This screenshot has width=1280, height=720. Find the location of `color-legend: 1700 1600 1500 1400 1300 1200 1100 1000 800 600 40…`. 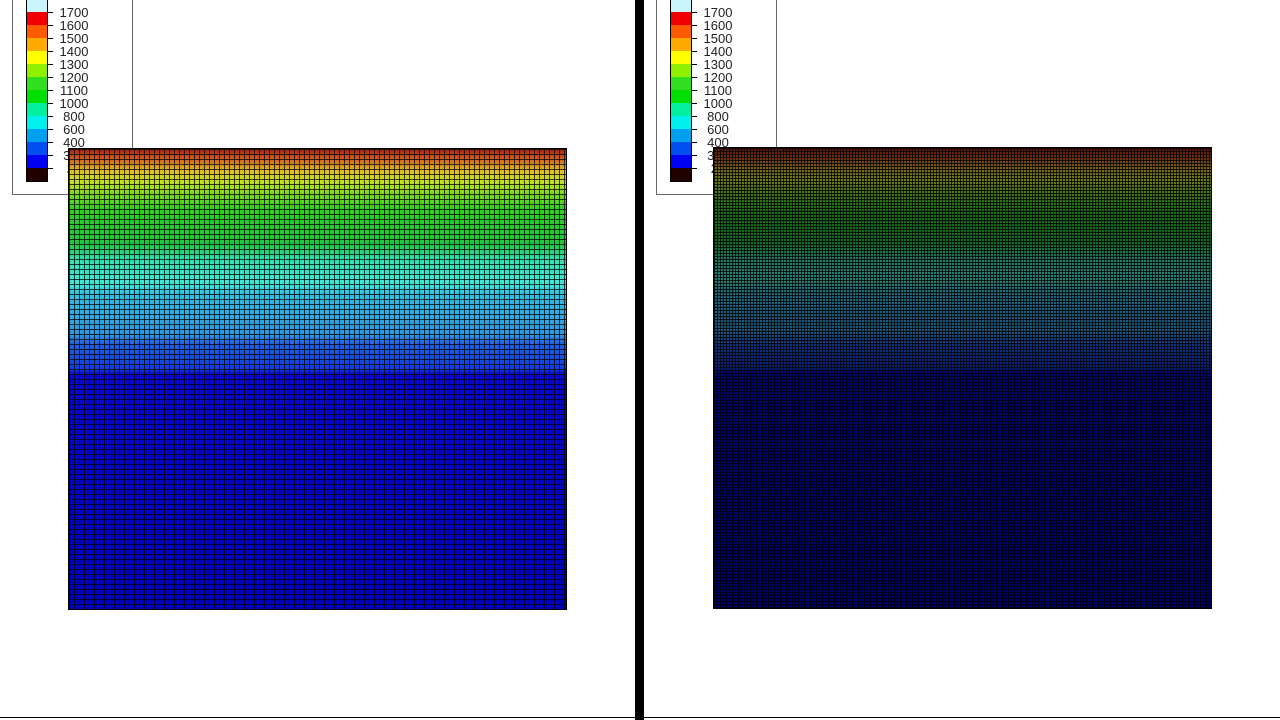

color-legend: 1700 1600 1500 1400 1300 1200 1100 1000 800 600 40… is located at coordinates (716, 97).